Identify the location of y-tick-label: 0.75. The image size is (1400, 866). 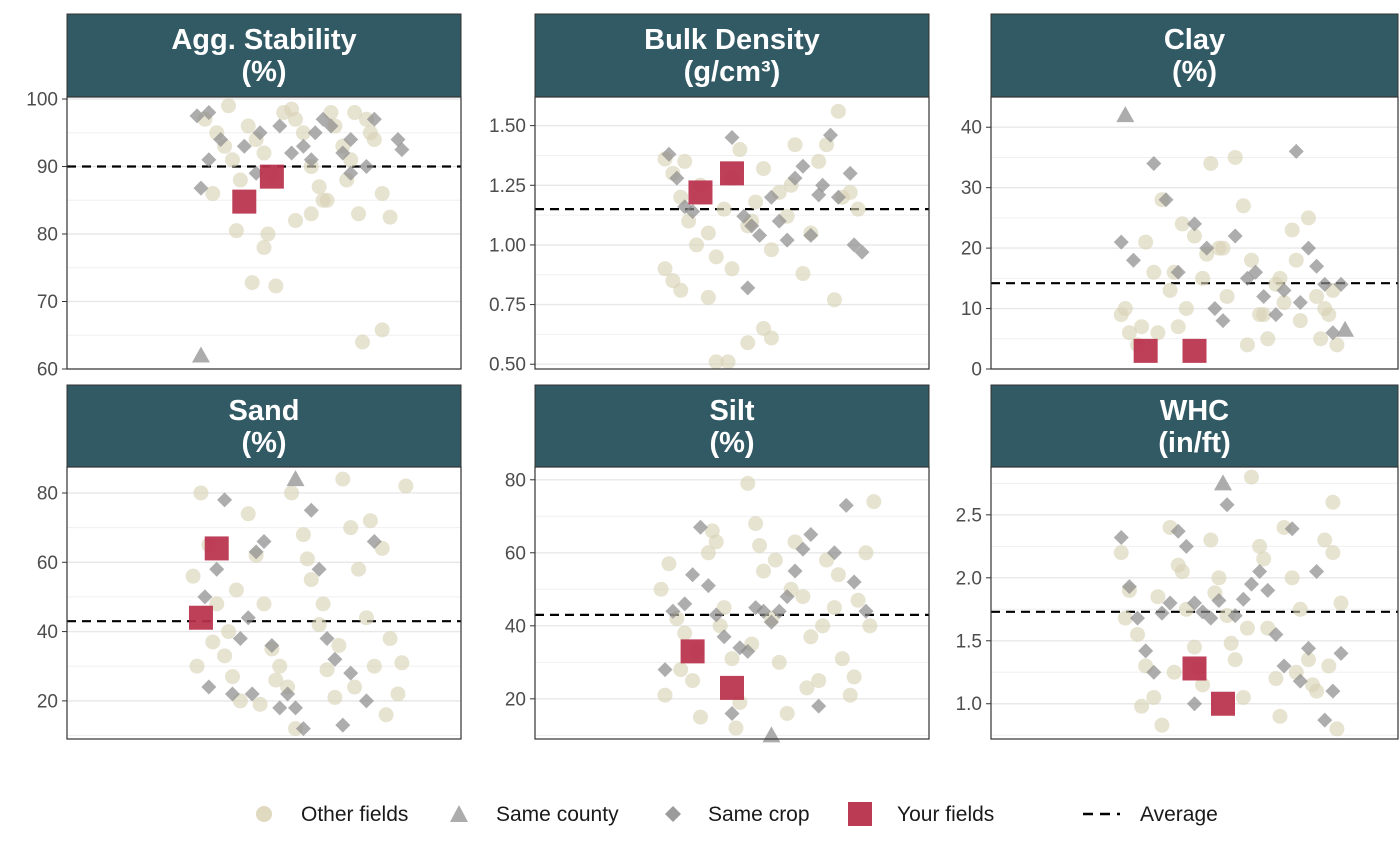
(507, 305).